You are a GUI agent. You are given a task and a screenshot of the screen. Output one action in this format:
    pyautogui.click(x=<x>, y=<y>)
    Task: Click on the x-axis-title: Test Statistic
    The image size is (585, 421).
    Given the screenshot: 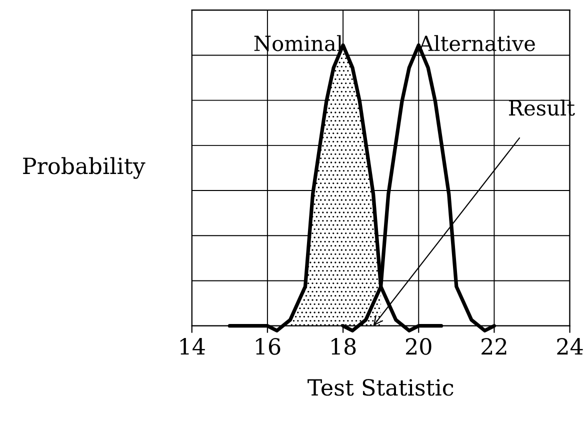 What is the action you would take?
    pyautogui.click(x=381, y=387)
    